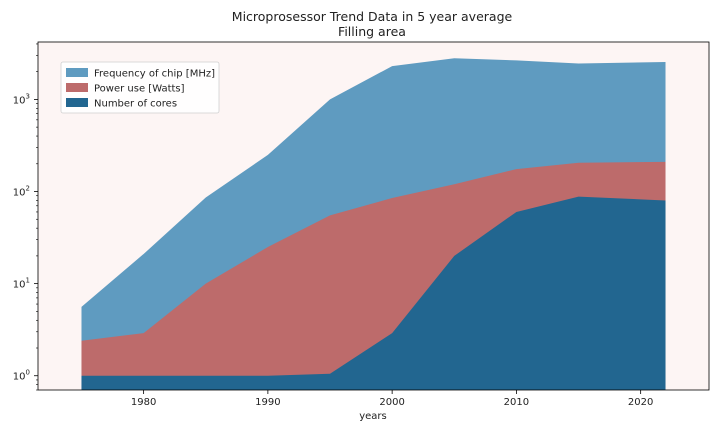 The image size is (720, 436). What do you see at coordinates (21, 192) in the screenshot?
I see `y-tick-label: 10²` at bounding box center [21, 192].